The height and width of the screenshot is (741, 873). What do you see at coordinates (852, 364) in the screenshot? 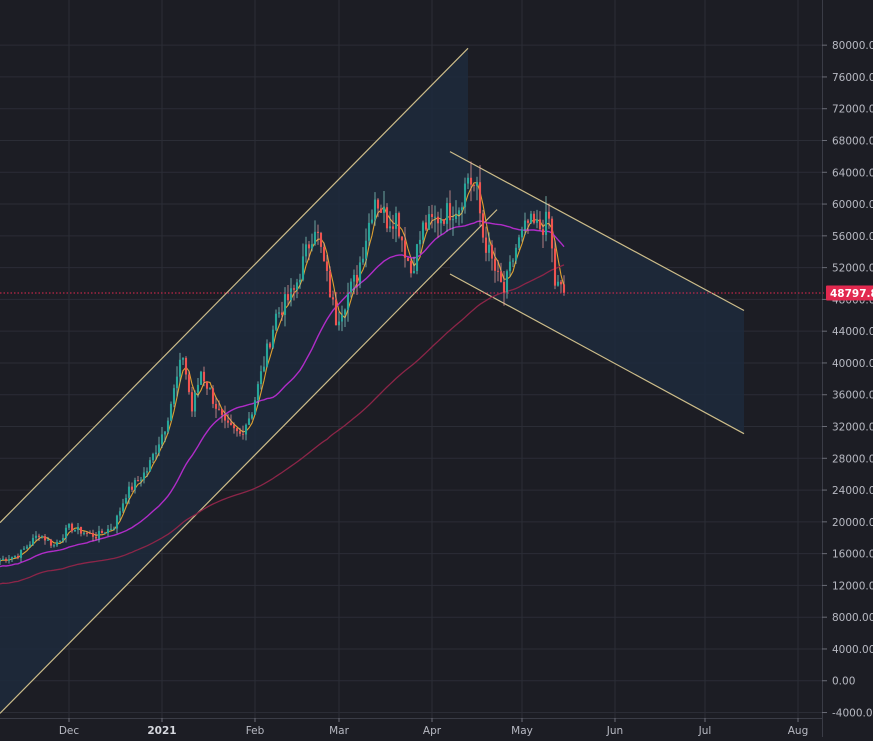
I see `y-tick-label: 40000.00` at bounding box center [852, 364].